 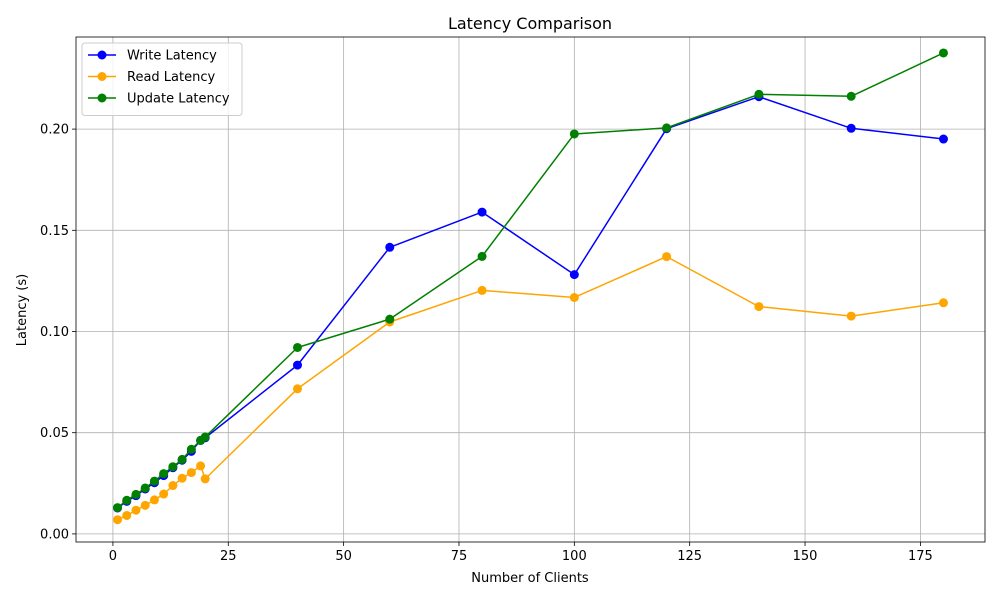 I want to click on chart-title: Latency Comparison, so click(x=530, y=23).